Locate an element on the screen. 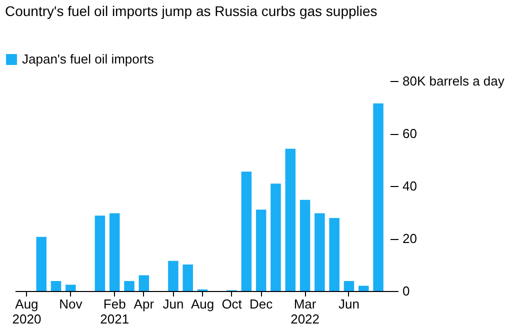 This screenshot has height=329, width=527. y-tick-label: 80K barrels a day is located at coordinates (453, 81).